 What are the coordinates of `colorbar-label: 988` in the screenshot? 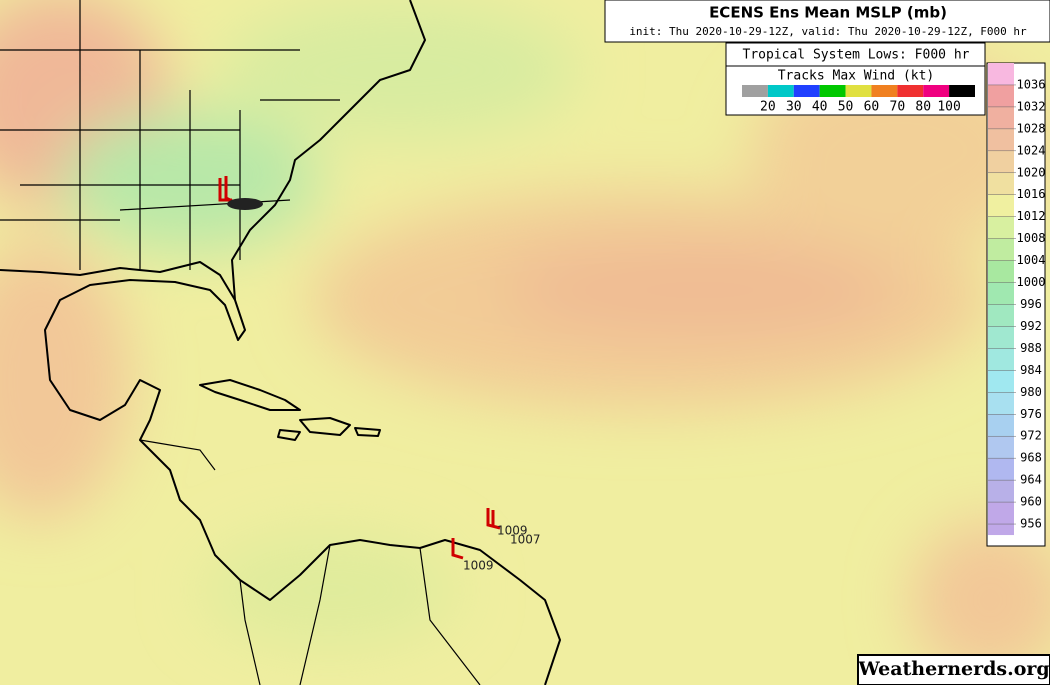 It's located at (1031, 348).